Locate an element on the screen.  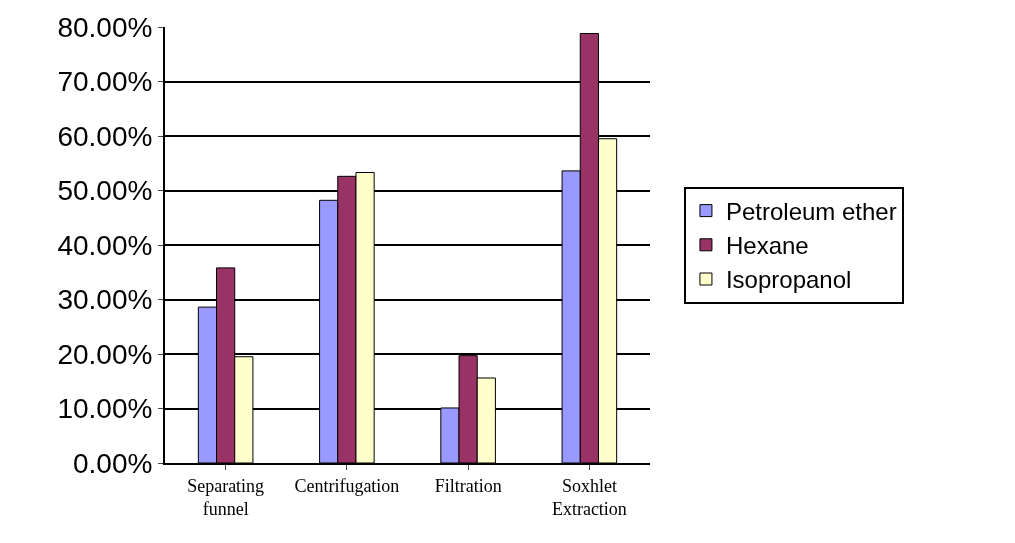
y-tick-label: 40.00% is located at coordinates (105, 245).